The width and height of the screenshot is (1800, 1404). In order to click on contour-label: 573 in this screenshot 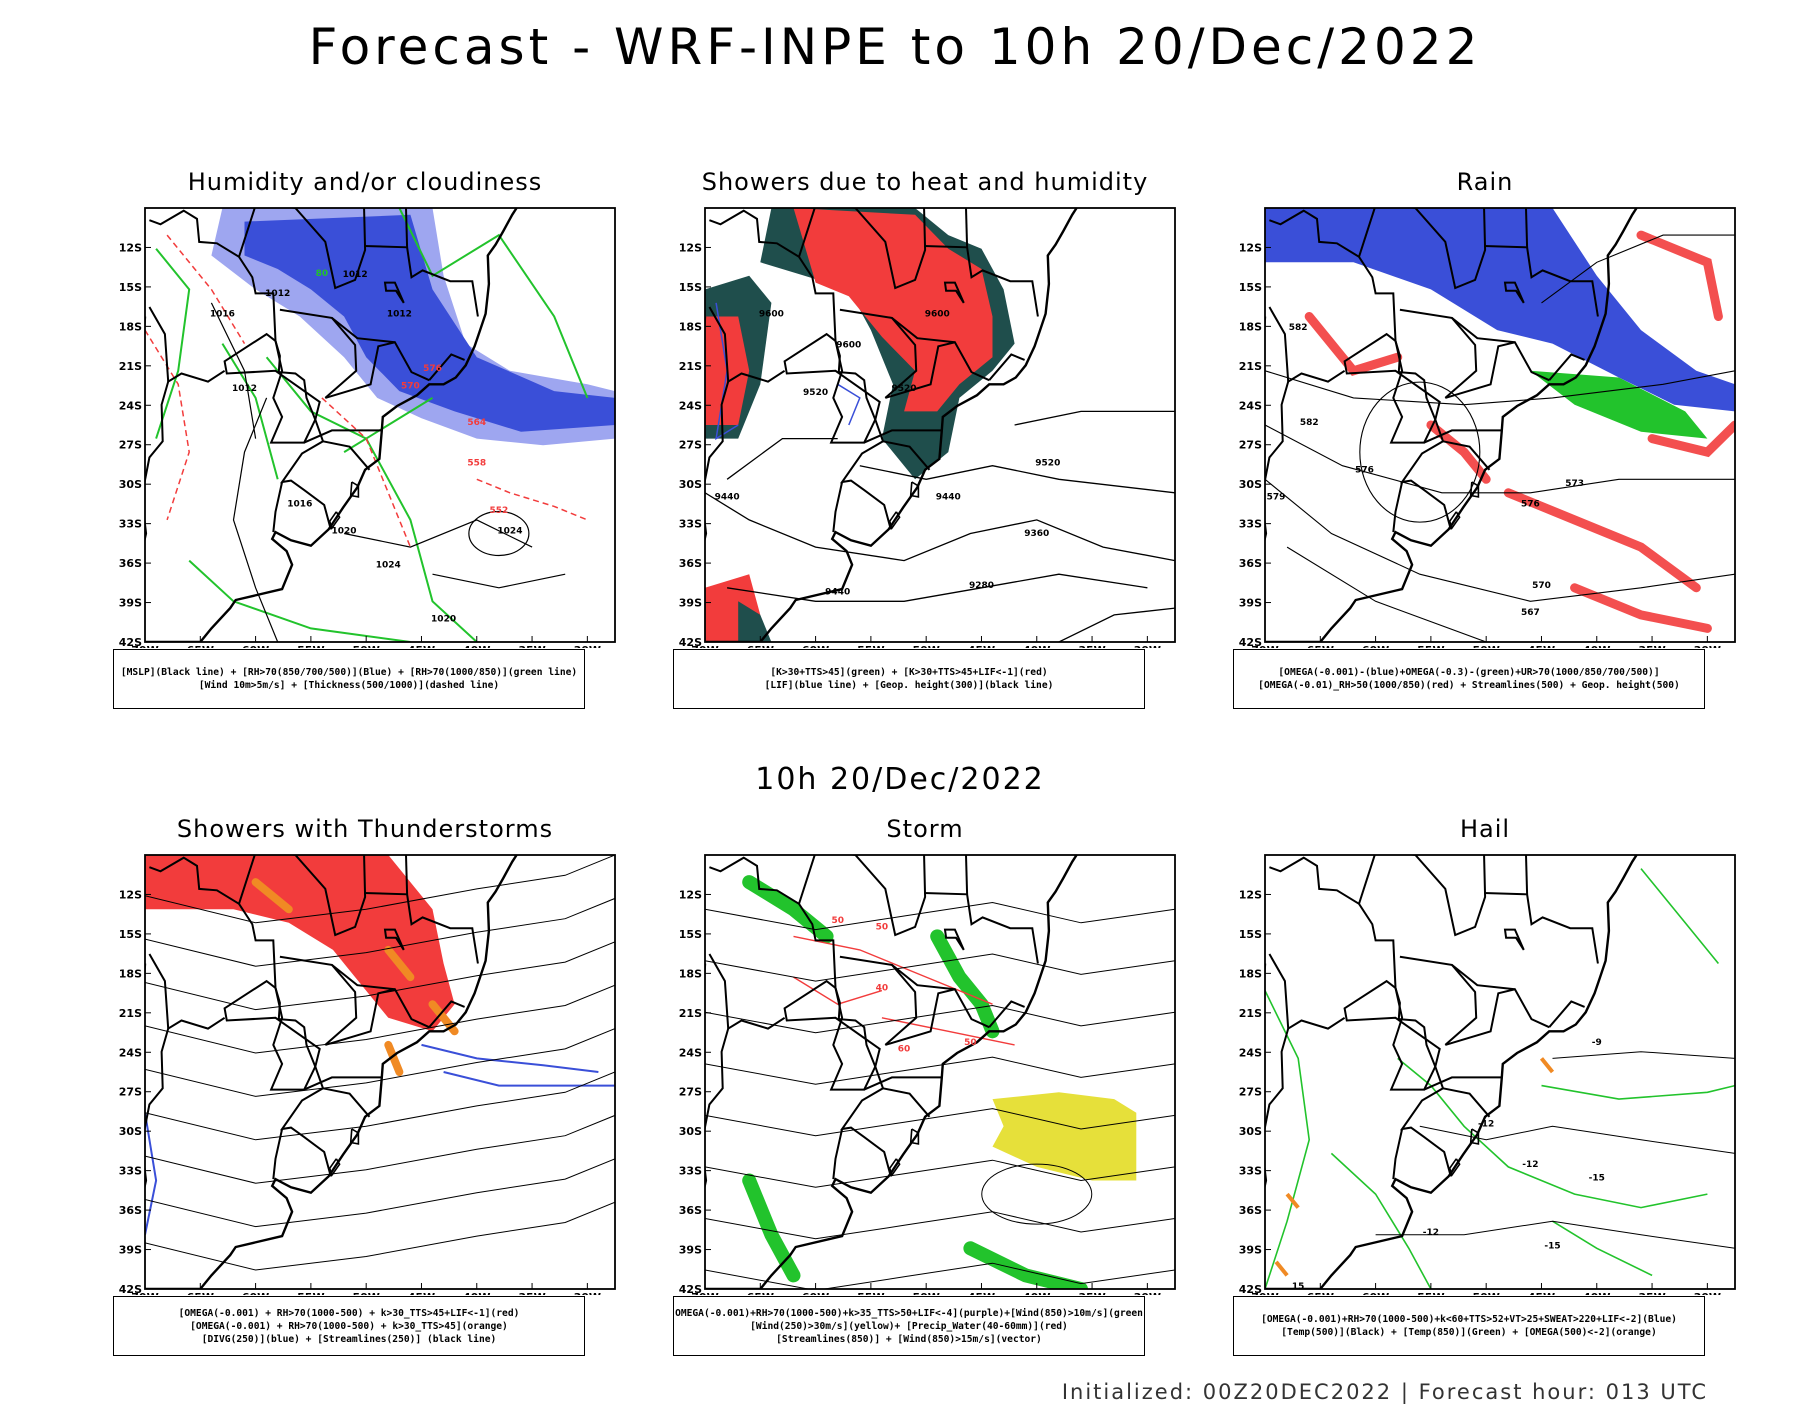, I will do `click(1574, 484)`.